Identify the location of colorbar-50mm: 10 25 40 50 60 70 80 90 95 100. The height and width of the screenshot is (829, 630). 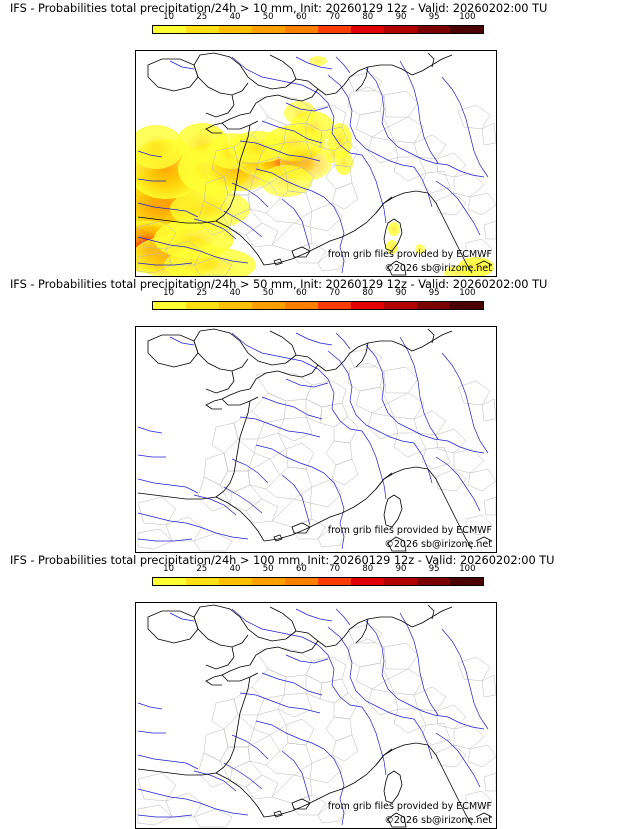
(318, 302).